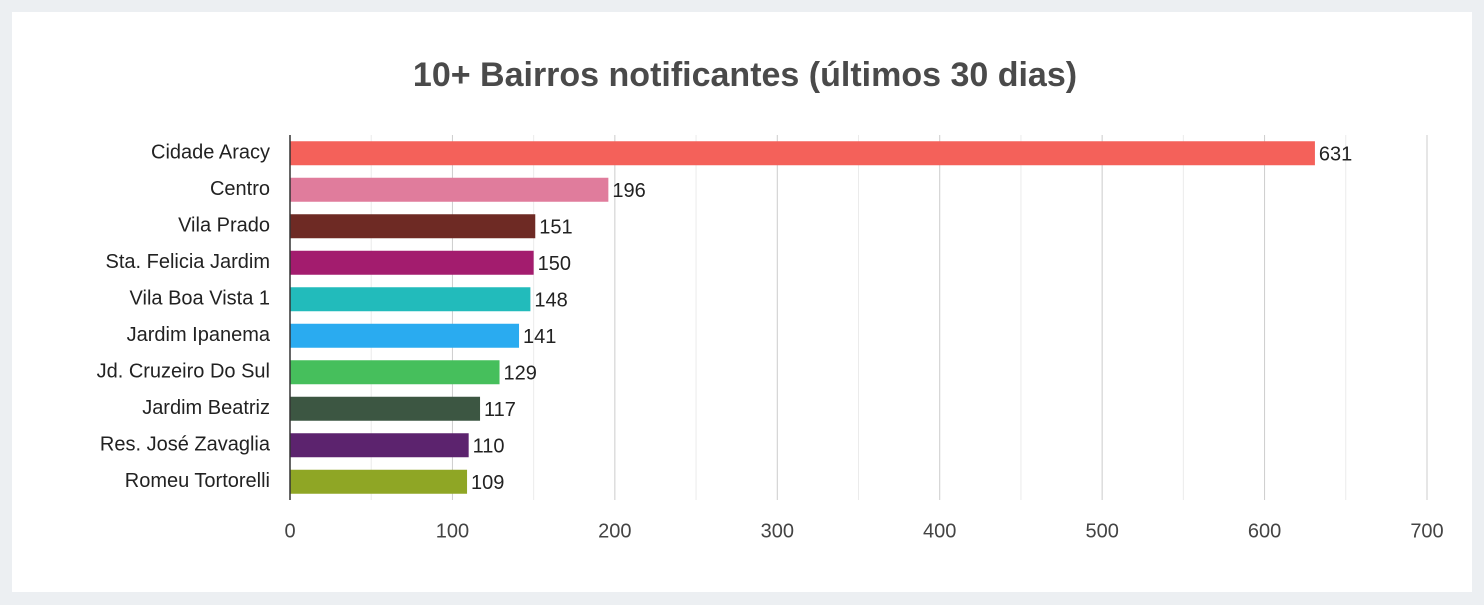 This screenshot has height=605, width=1484. What do you see at coordinates (199, 335) in the screenshot?
I see `y-tick-label: Jardim Ipanema` at bounding box center [199, 335].